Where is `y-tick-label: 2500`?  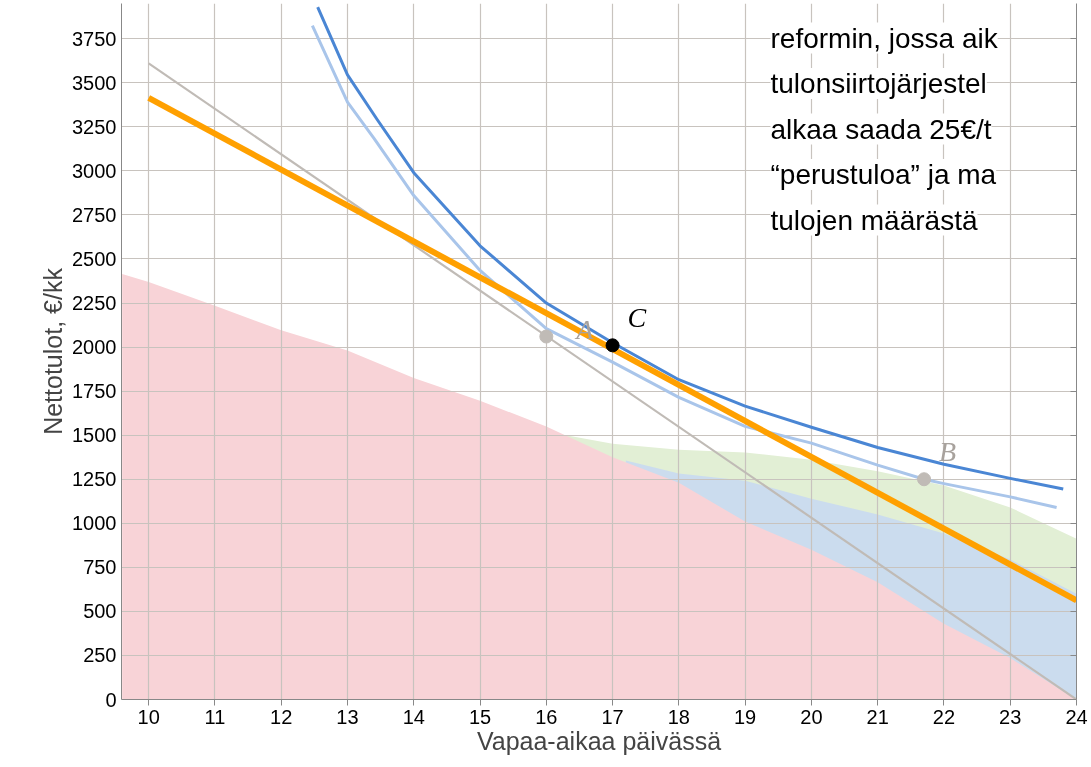
y-tick-label: 2500 is located at coordinates (94, 258).